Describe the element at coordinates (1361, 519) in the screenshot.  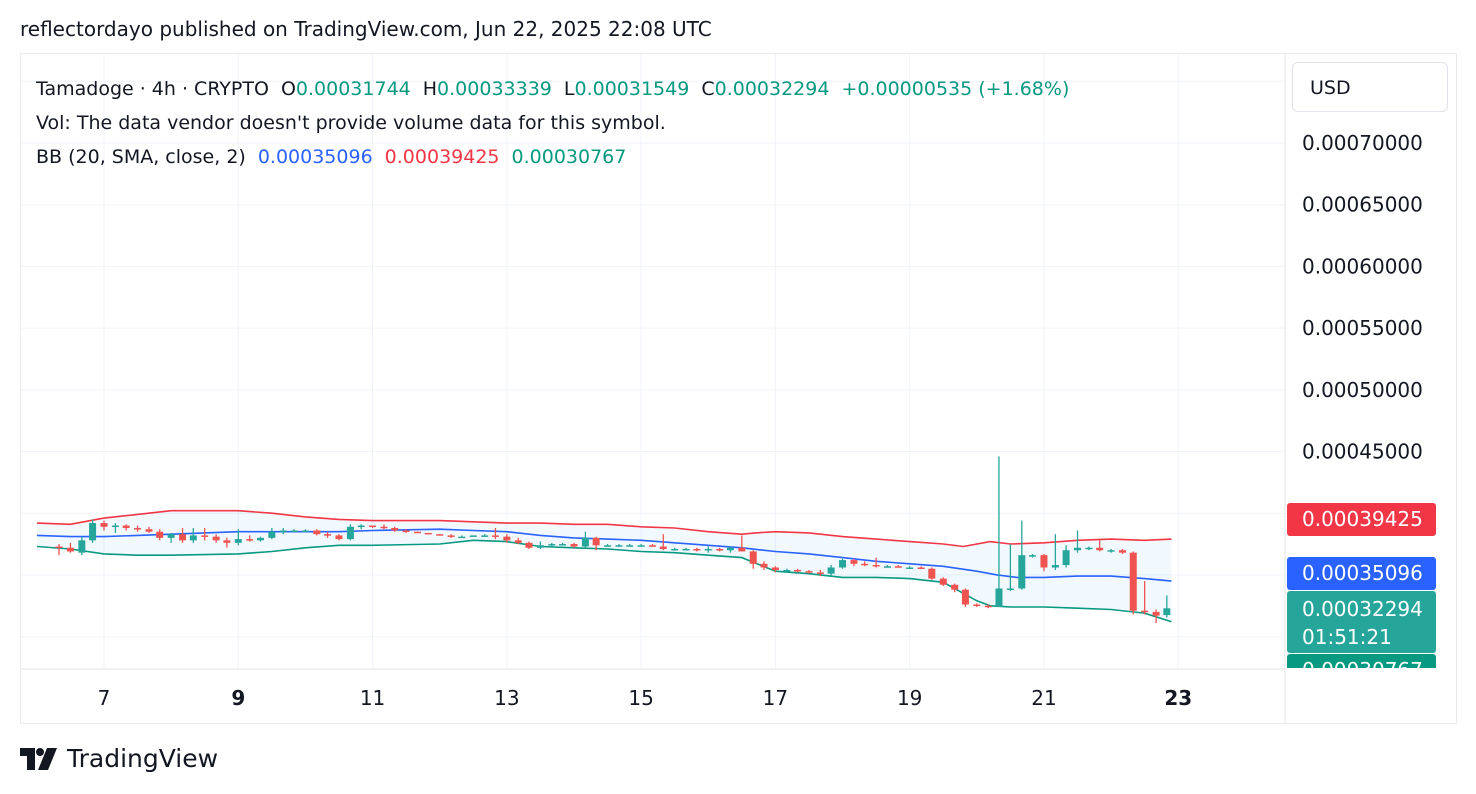
I see `bb-upper-price-tag: 0.00039425` at that location.